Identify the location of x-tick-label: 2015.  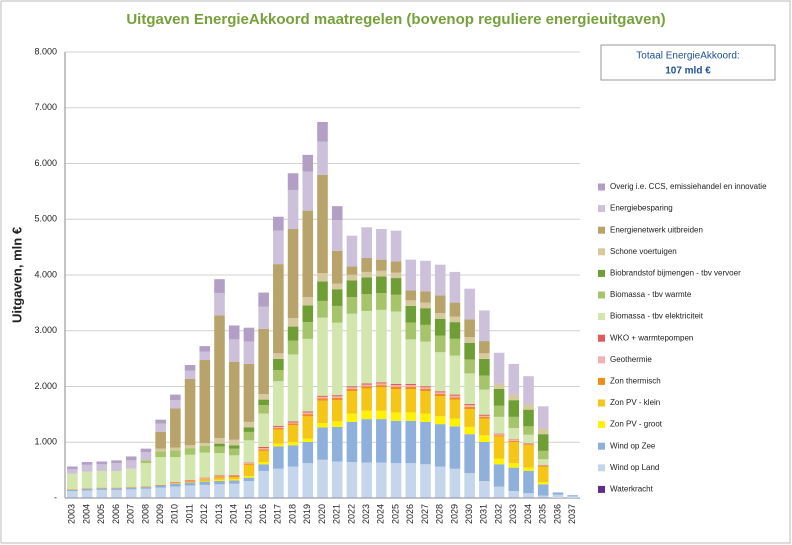
(248, 514).